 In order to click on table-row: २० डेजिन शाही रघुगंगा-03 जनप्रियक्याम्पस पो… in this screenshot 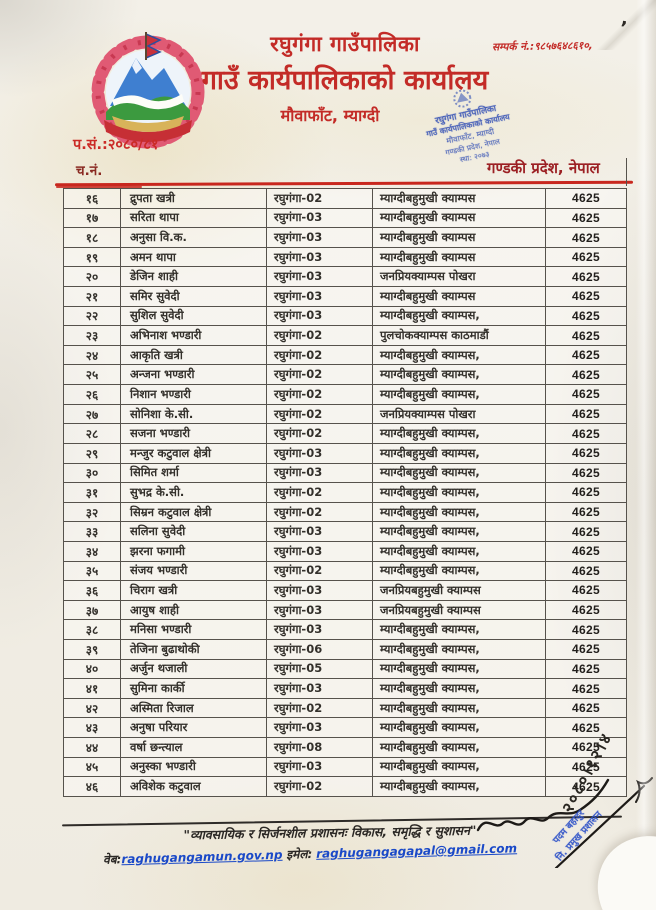, I will do `click(345, 277)`.